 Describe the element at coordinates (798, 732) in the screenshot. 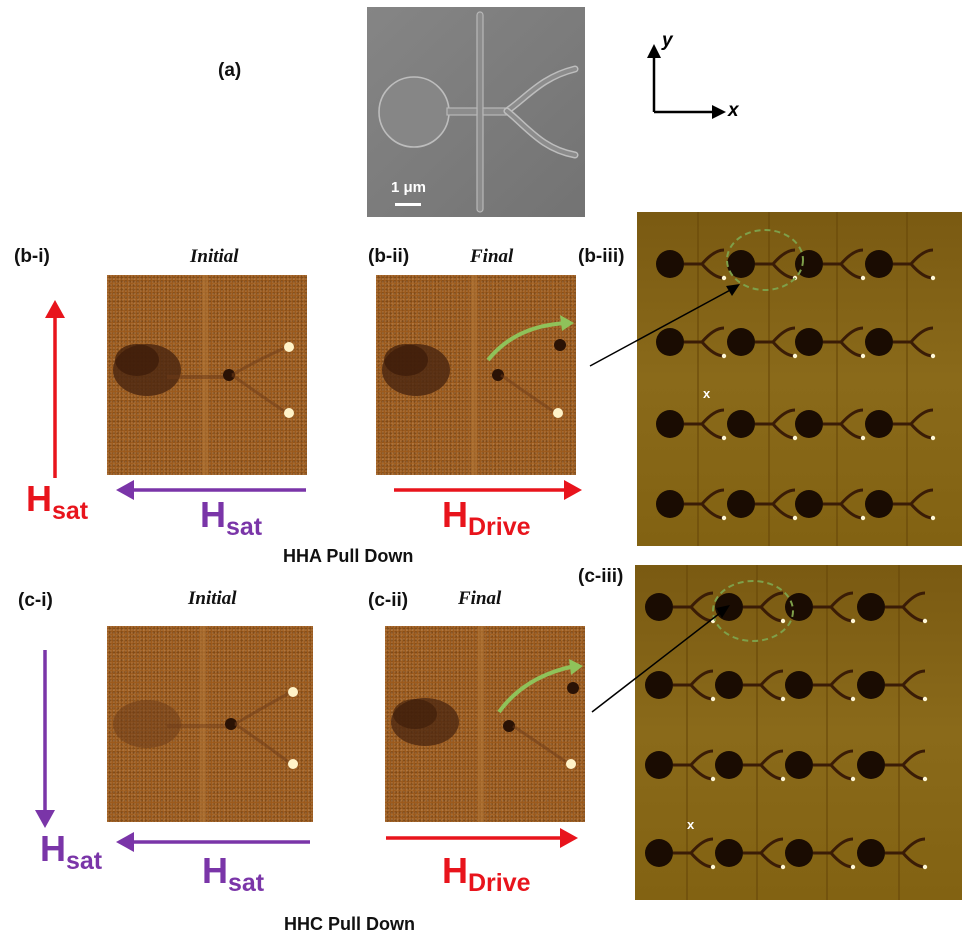

I see `mfm-array-c: x` at that location.